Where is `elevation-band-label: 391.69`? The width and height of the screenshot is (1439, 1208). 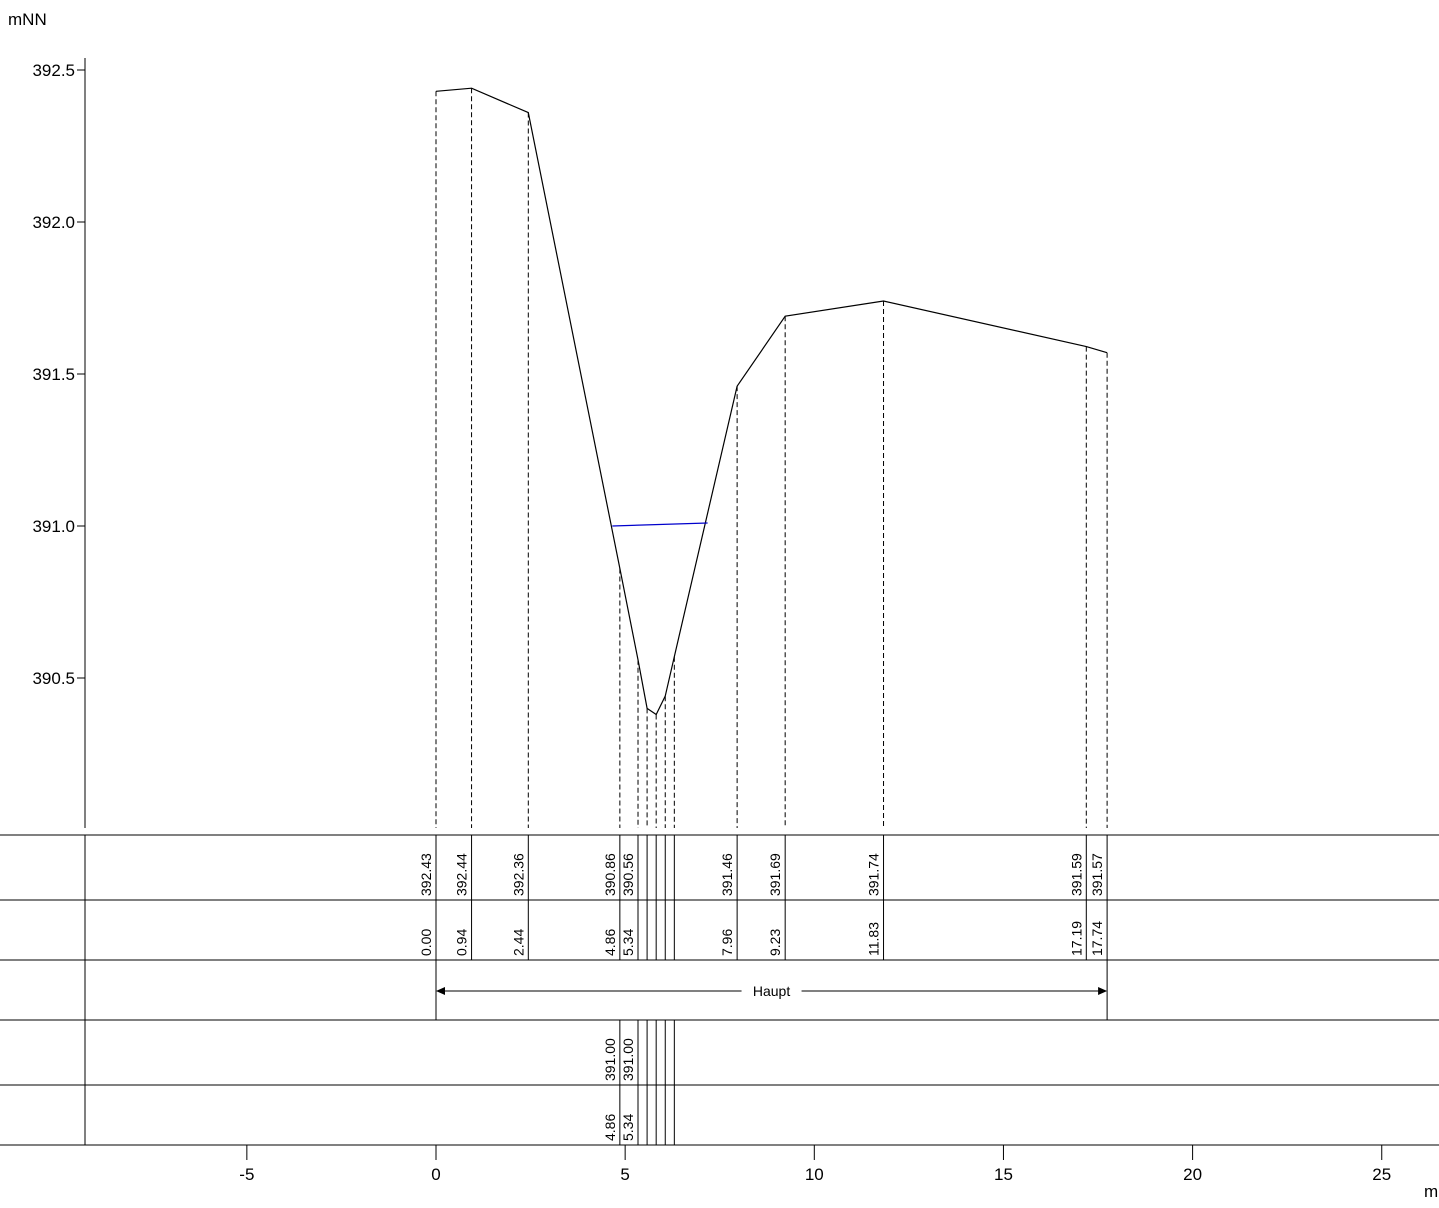
elevation-band-label: 391.69 is located at coordinates (775, 874).